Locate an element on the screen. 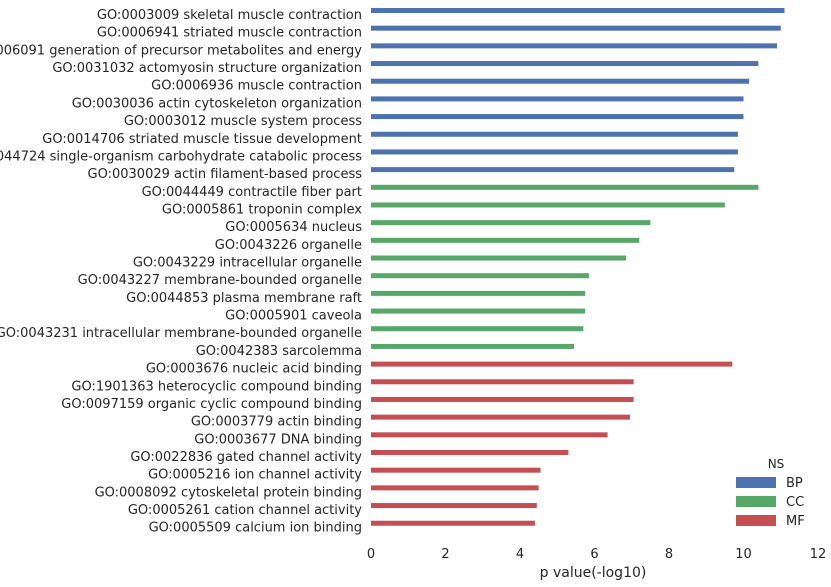 Image resolution: width=831 pixels, height=587 pixels. category-label: GO:0006936 muscle contraction is located at coordinates (256, 86).